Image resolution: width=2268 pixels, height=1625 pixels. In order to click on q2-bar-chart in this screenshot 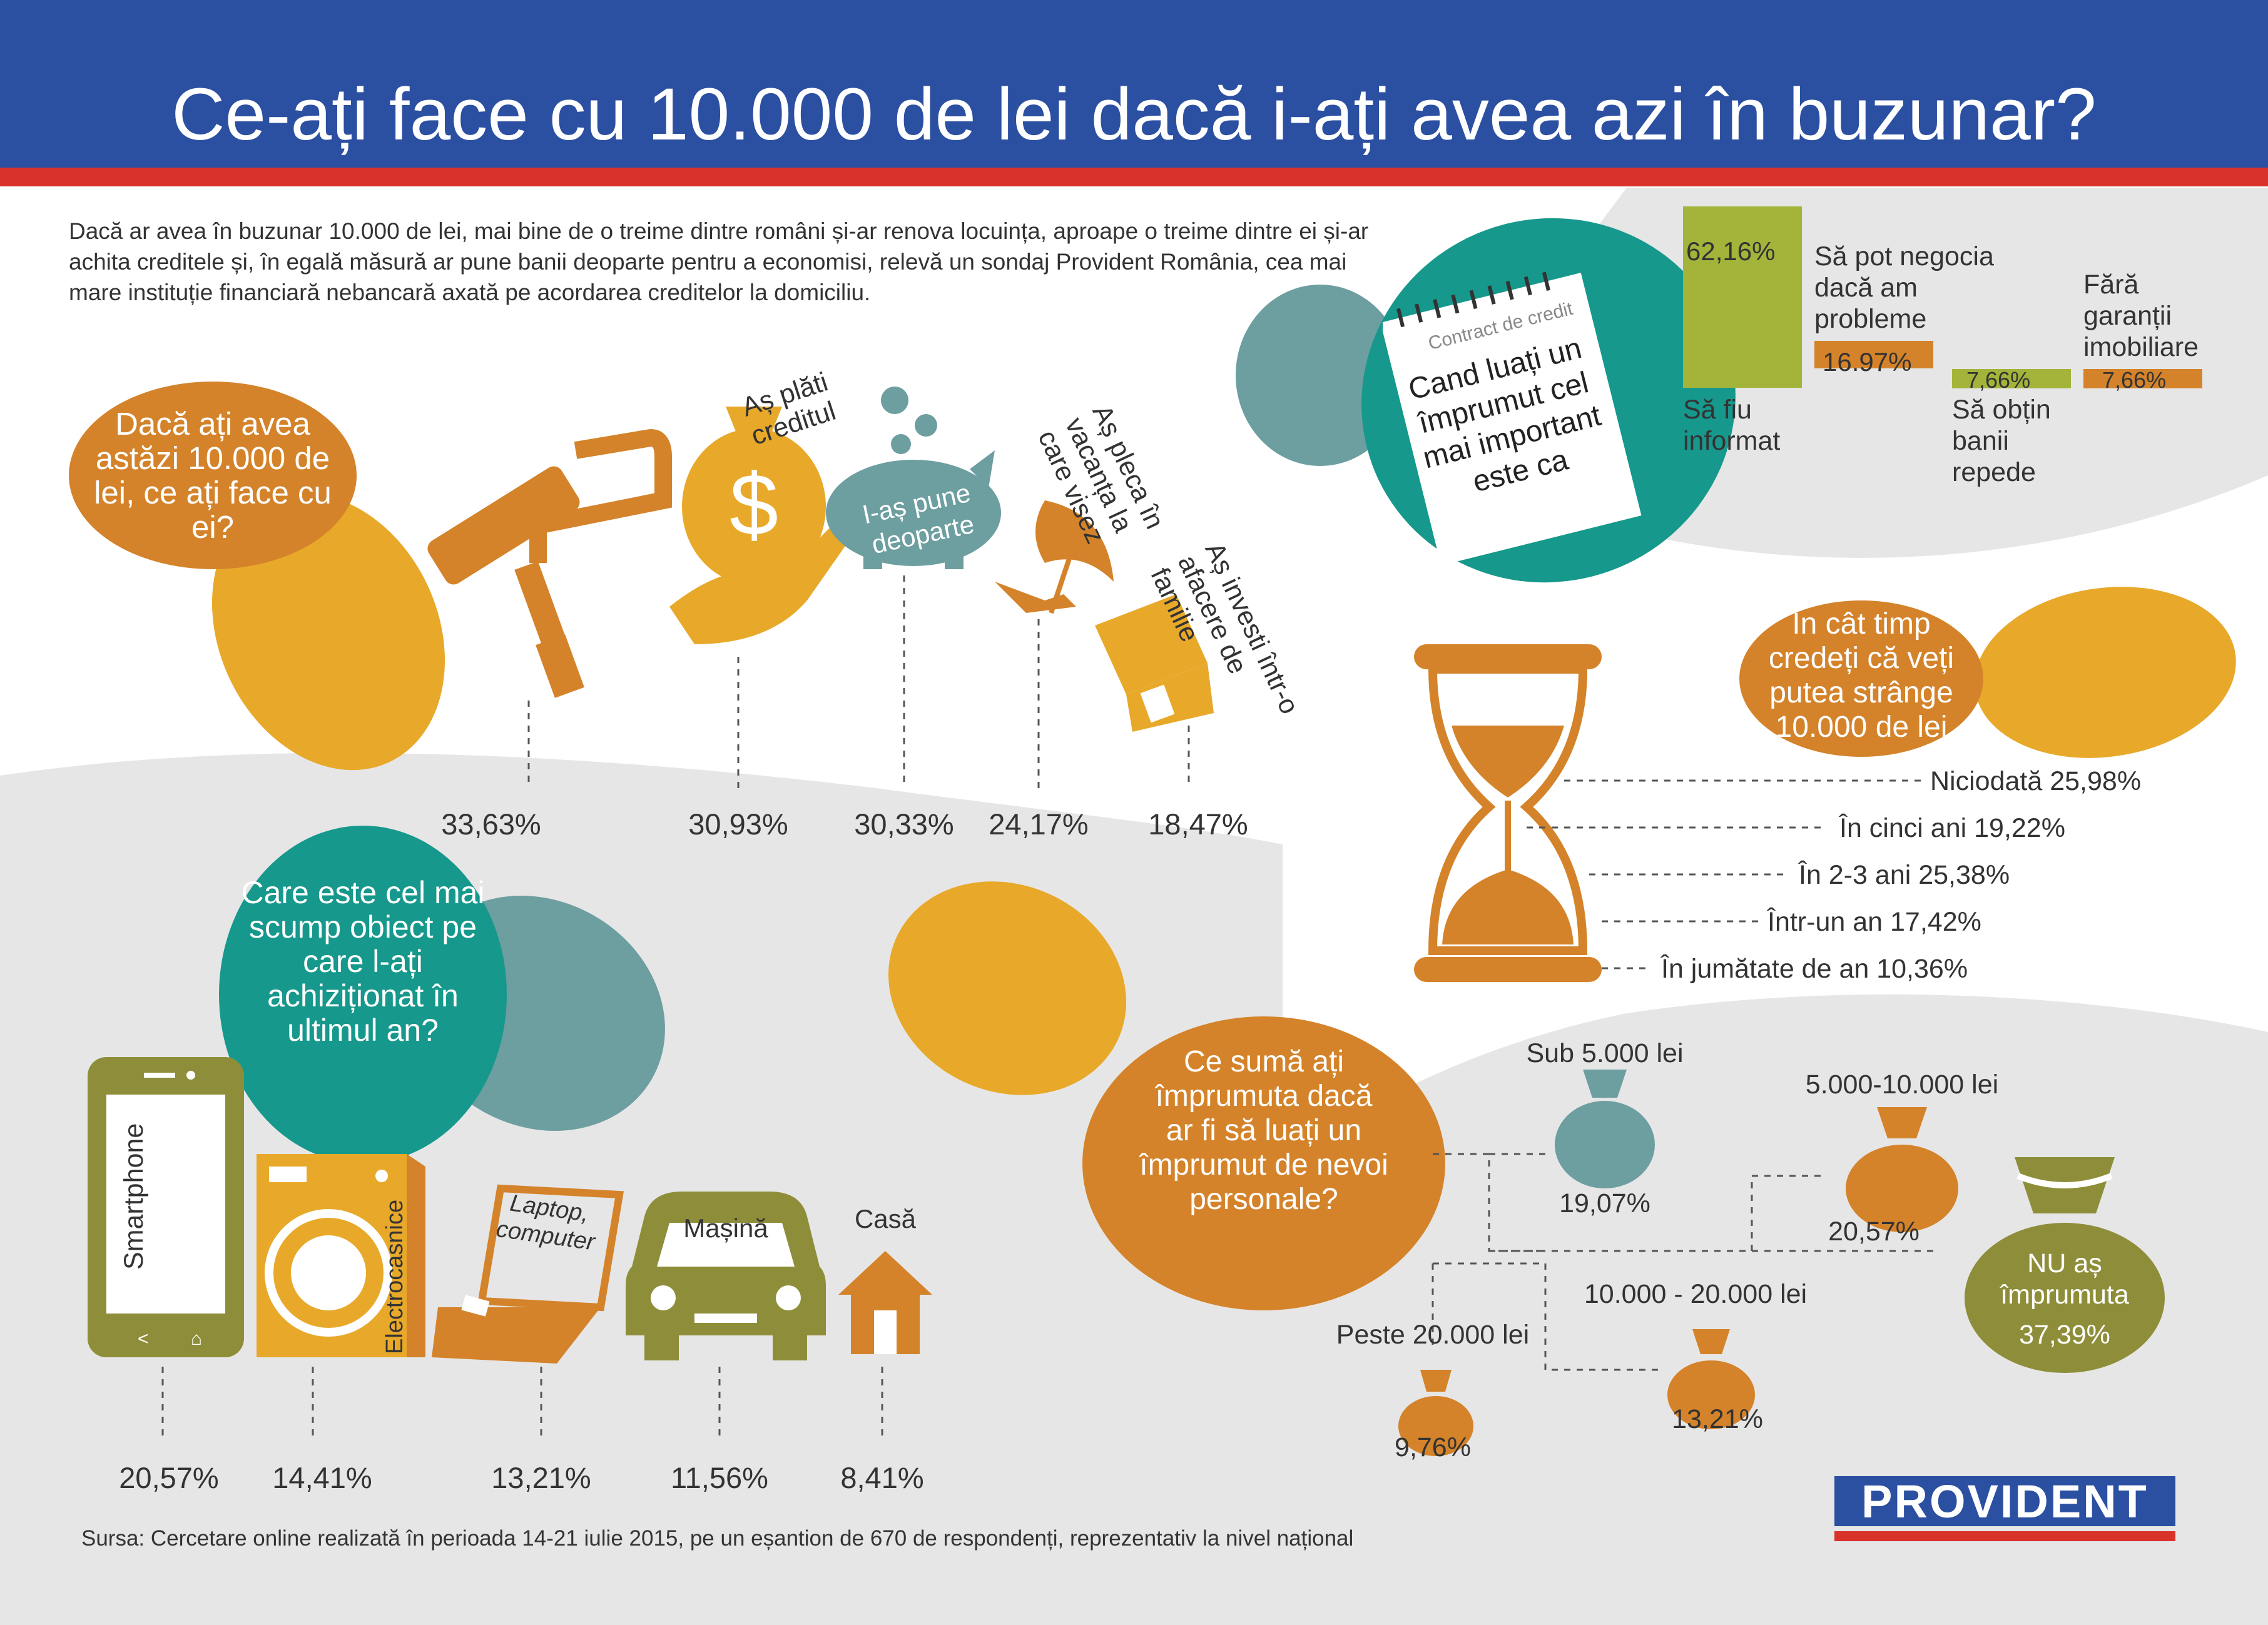, I will do `click(1942, 297)`.